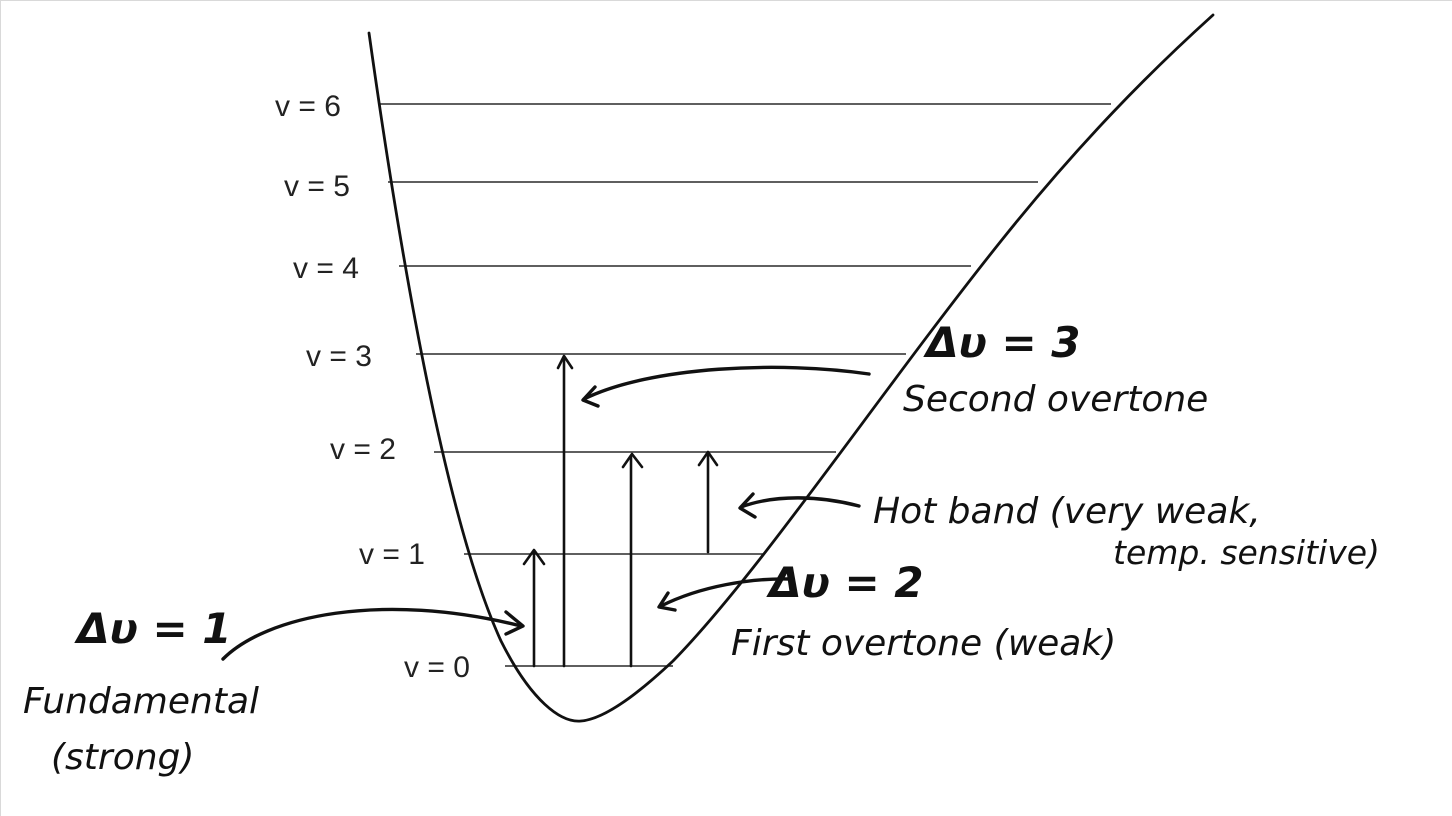  I want to click on level-label-v1: v = 1, so click(392, 554).